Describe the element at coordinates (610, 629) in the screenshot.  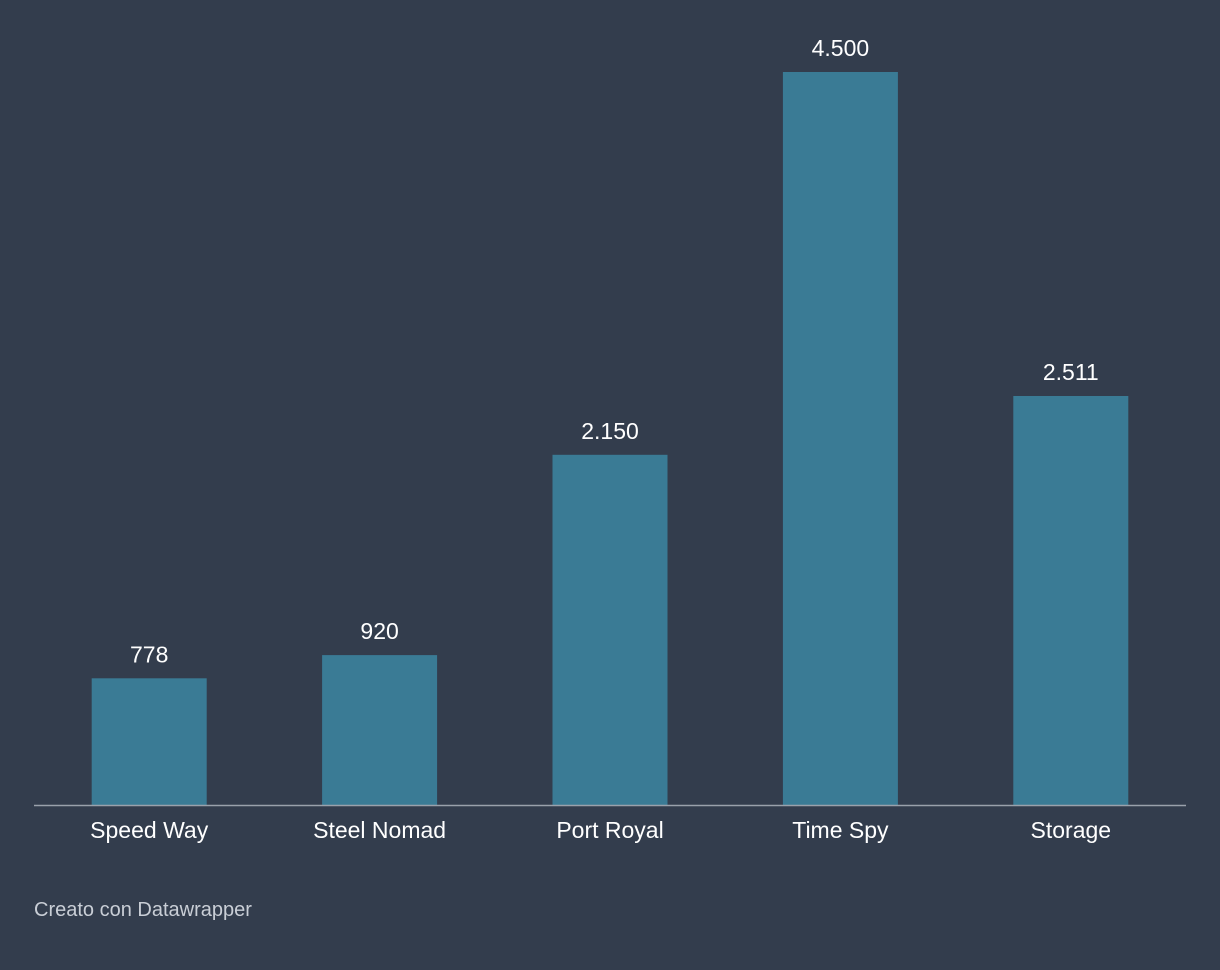
I see `bar-port-royal` at that location.